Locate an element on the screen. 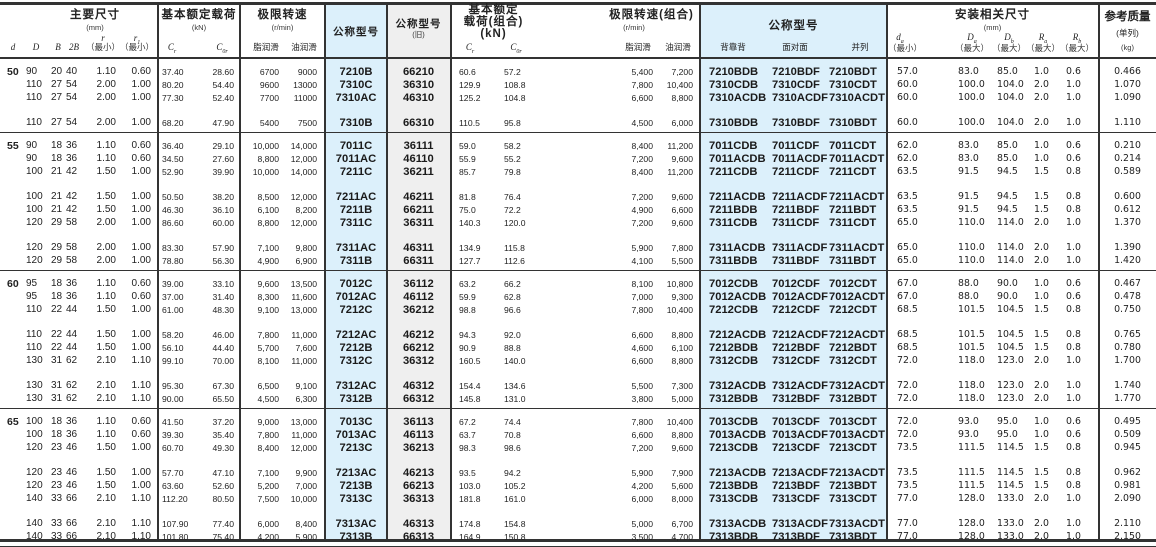  cell-Db: 95.0 is located at coordinates (1007, 421).